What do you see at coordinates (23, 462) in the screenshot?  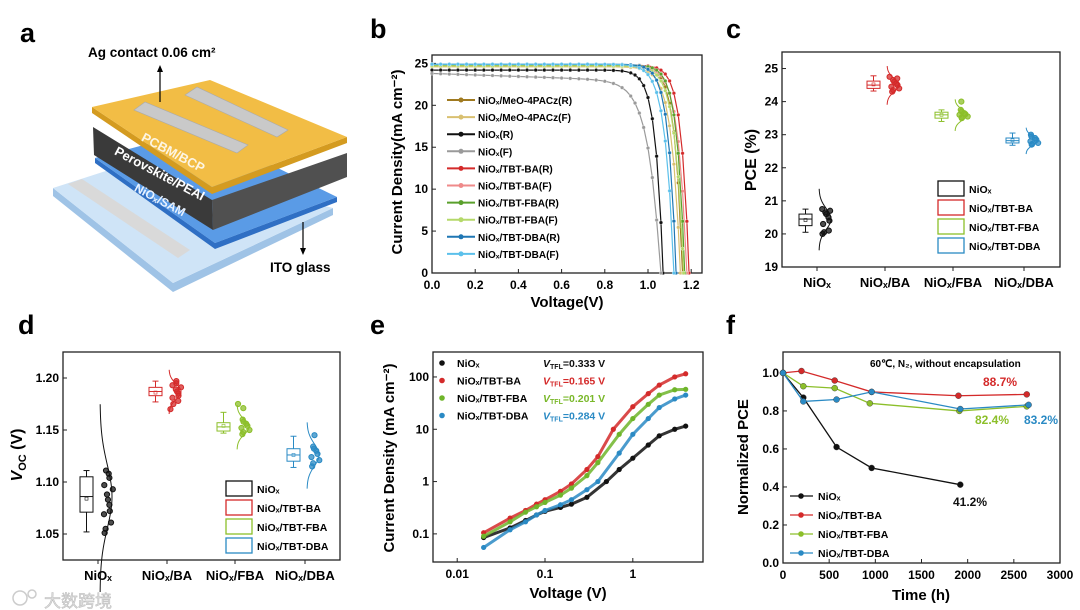 I see `y-axis-title-sub: OC` at bounding box center [23, 462].